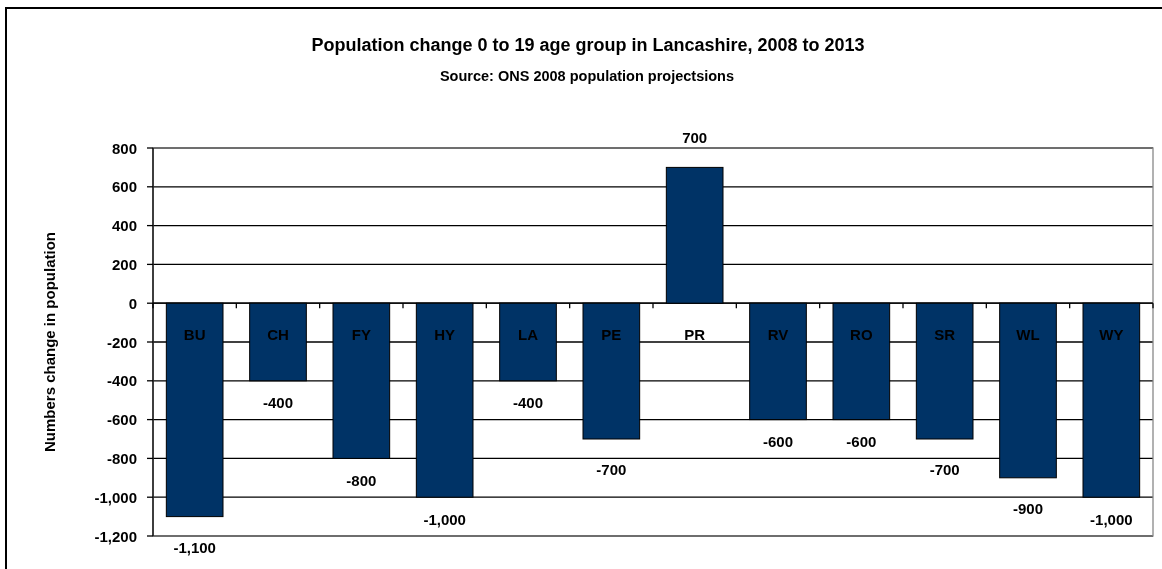 The image size is (1162, 569). Describe the element at coordinates (121, 381) in the screenshot. I see `y-tick-label: -400` at that location.